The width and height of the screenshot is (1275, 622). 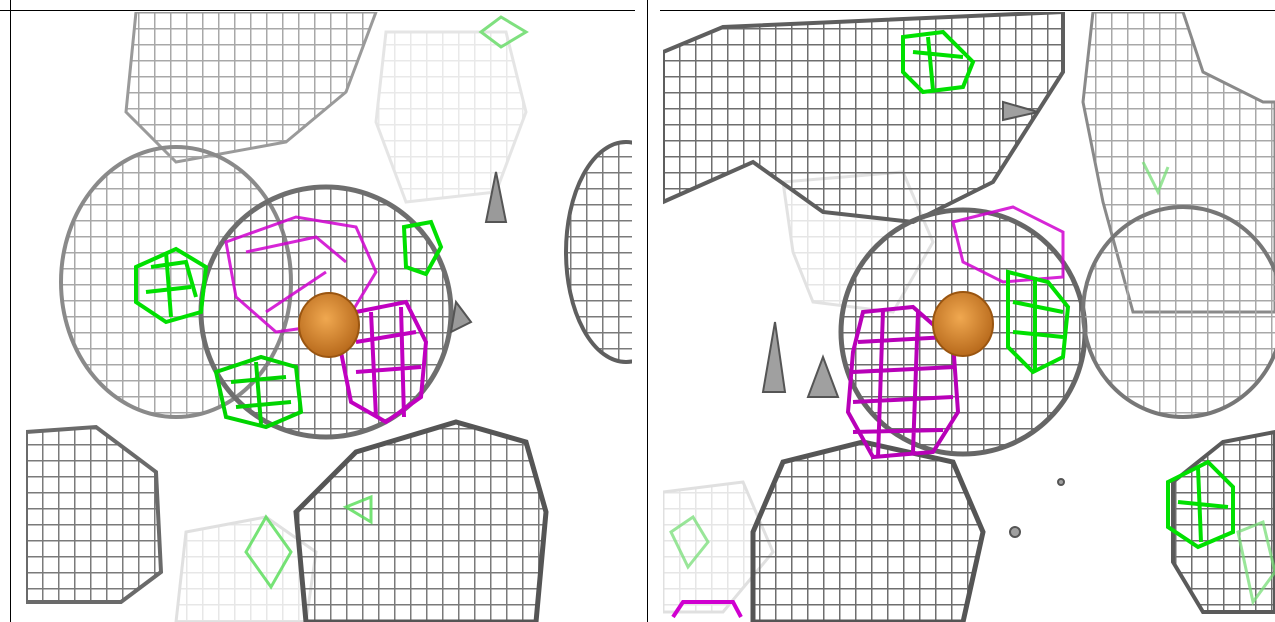 What do you see at coordinates (1178, 312) in the screenshot?
I see `mesh-right-sphere` at bounding box center [1178, 312].